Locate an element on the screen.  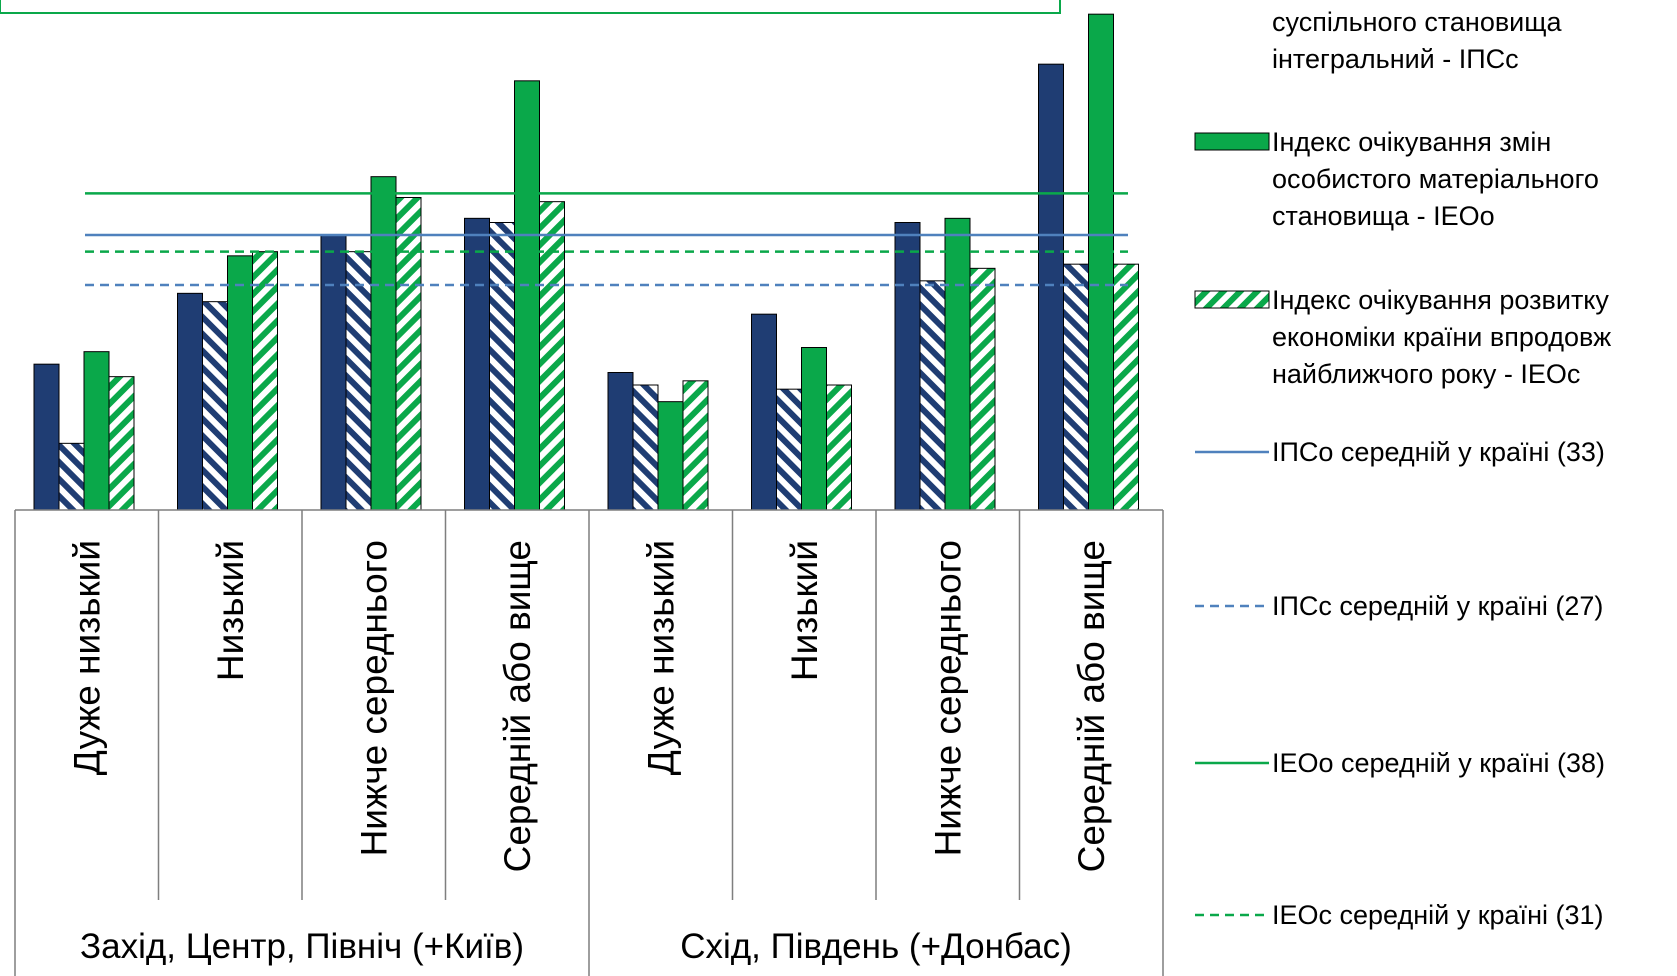
bar-s4-c8 is located at coordinates (1126, 387).